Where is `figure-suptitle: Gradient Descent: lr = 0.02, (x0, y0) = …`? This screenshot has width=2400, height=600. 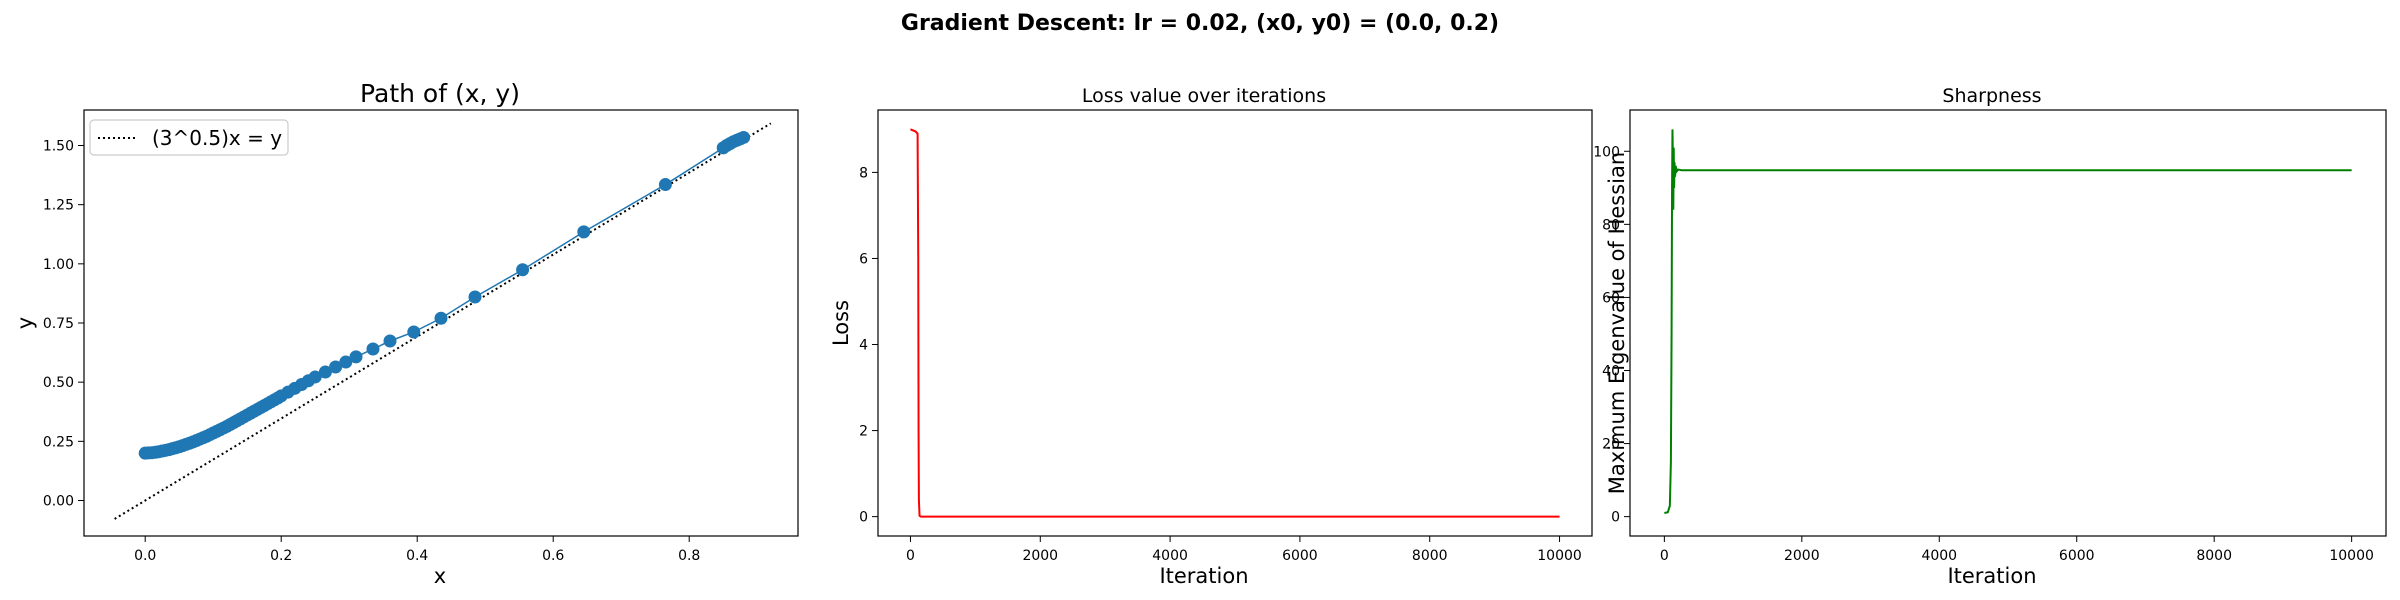 figure-suptitle: Gradient Descent: lr = 0.02, (x0, y0) = … is located at coordinates (1200, 23).